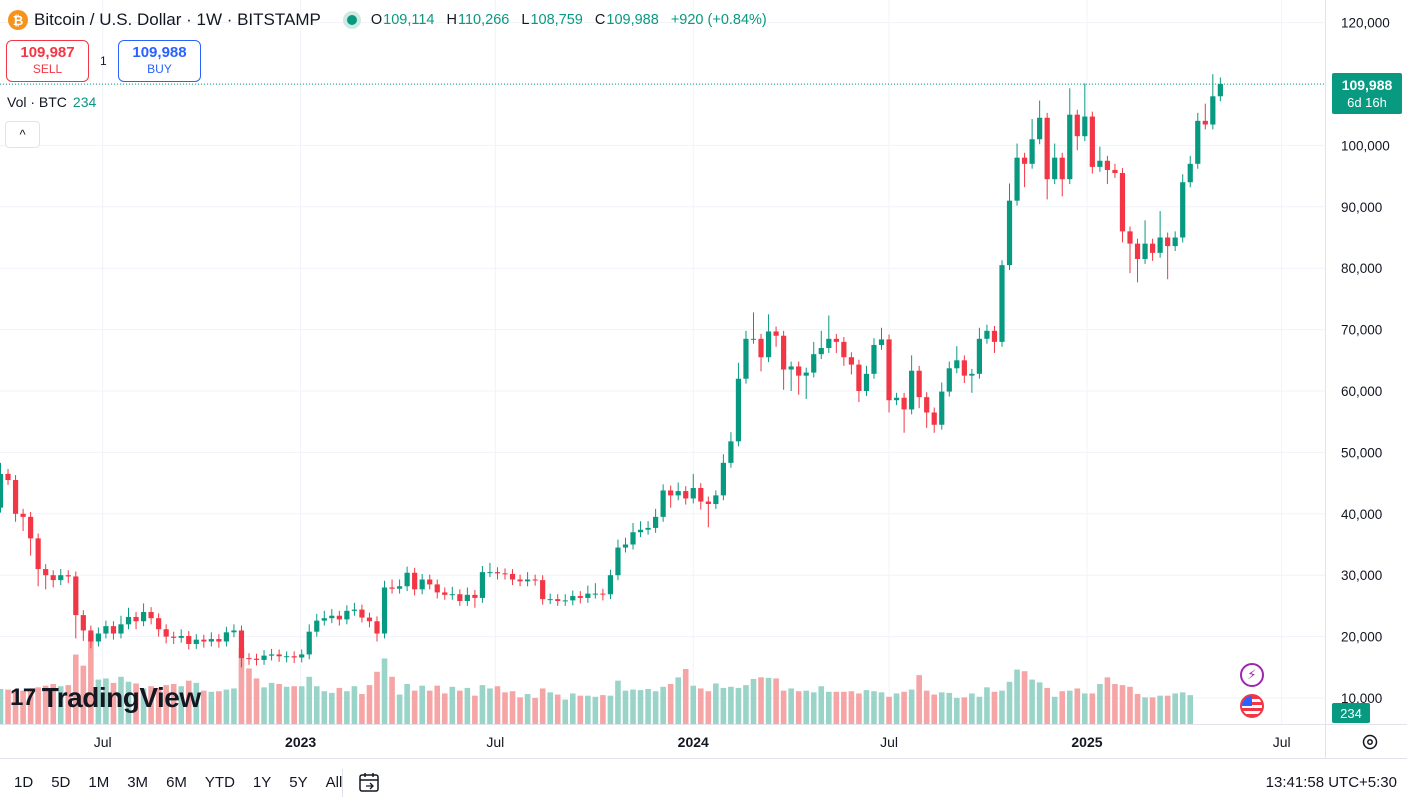 This screenshot has height=807, width=1407. I want to click on range-button-3m: 3M, so click(138, 782).